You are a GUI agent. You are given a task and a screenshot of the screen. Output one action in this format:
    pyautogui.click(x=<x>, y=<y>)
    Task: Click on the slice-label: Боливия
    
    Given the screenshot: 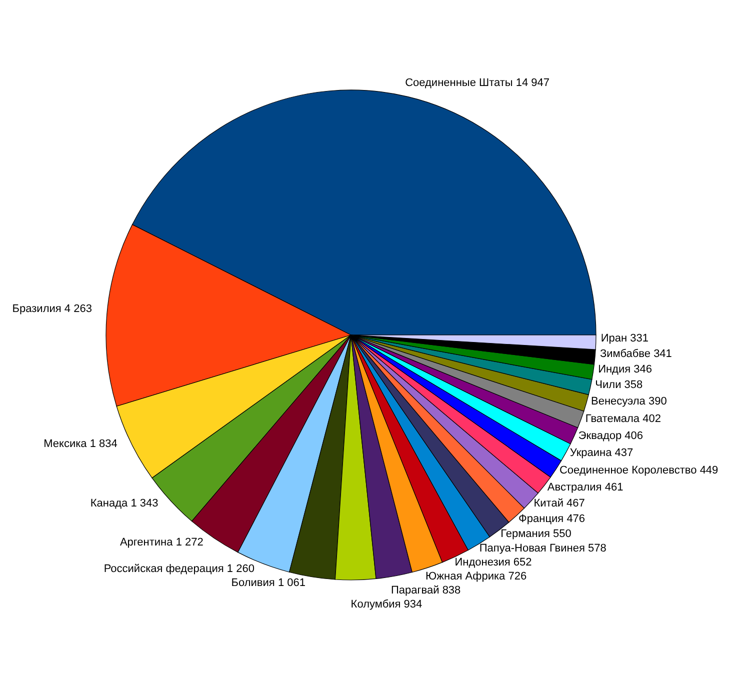 What is the action you would take?
    pyautogui.click(x=254, y=583)
    